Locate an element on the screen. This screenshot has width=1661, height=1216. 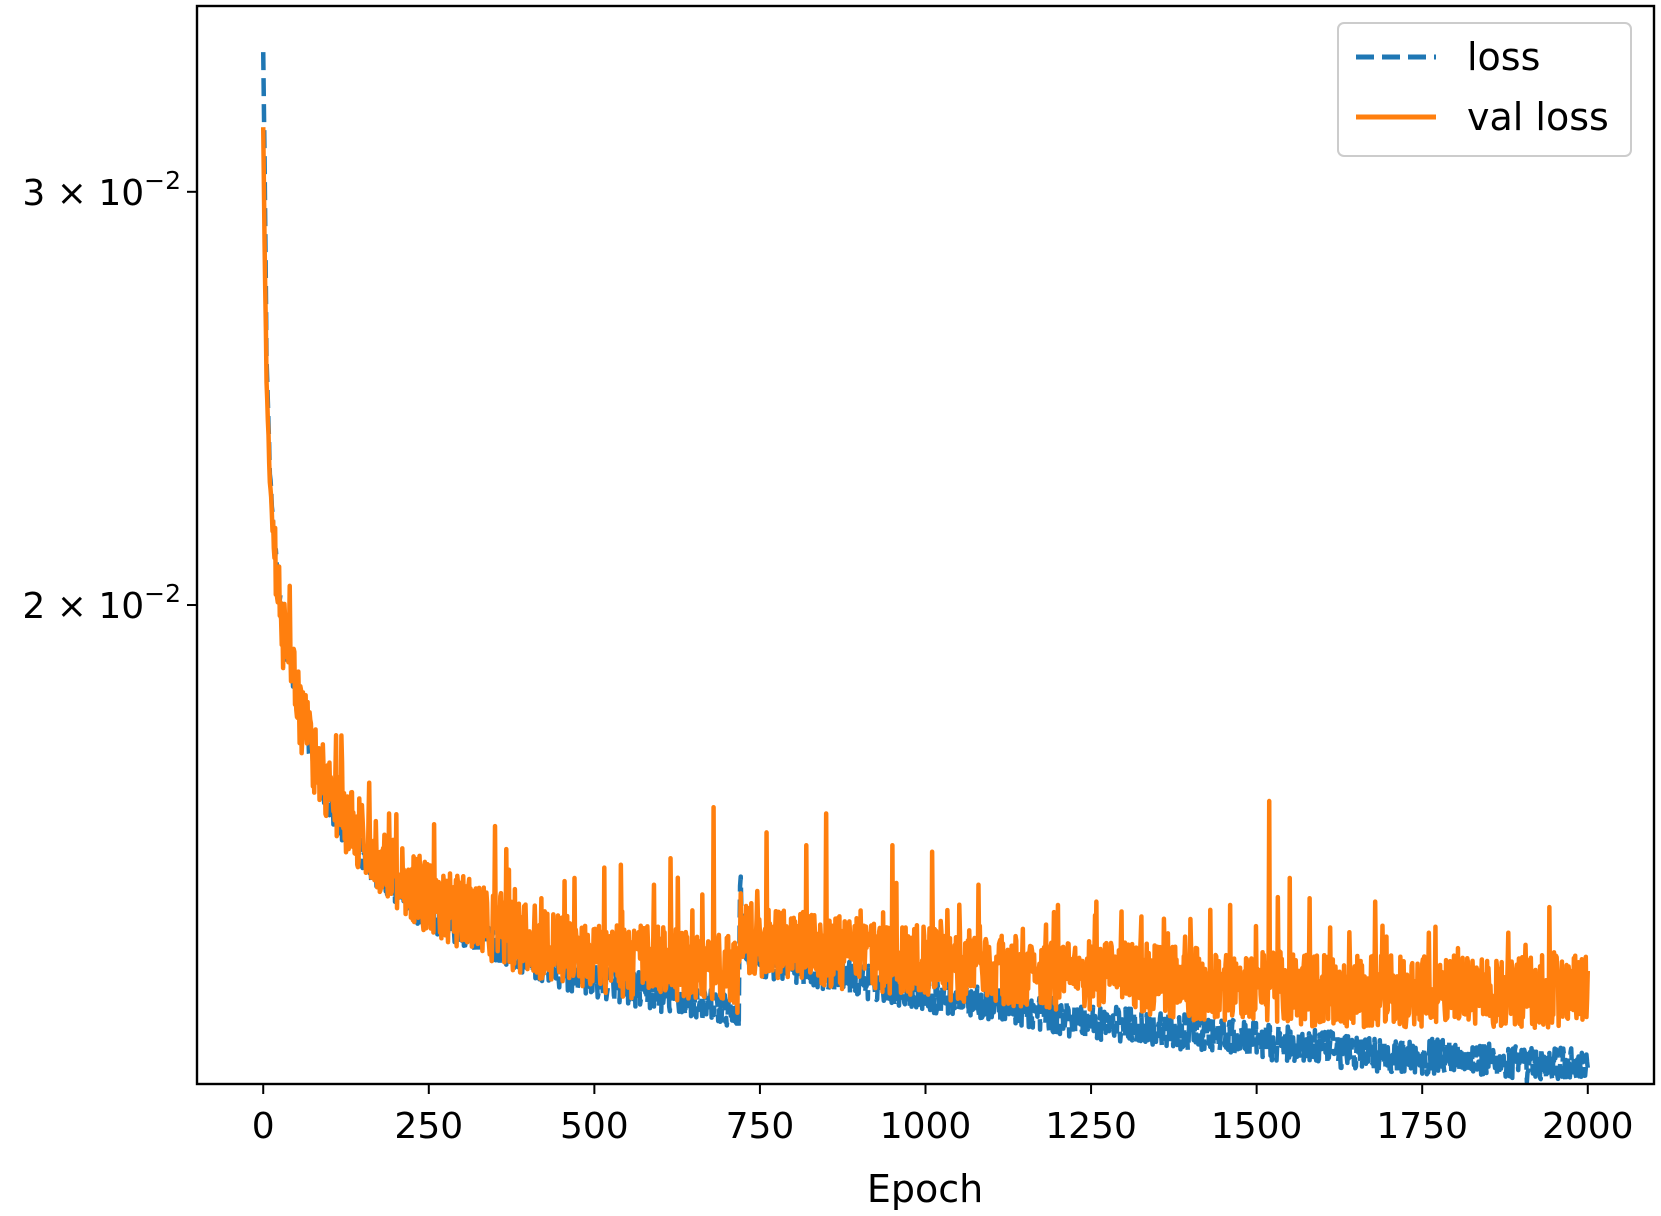
x-tick-label: 500 is located at coordinates (594, 1126).